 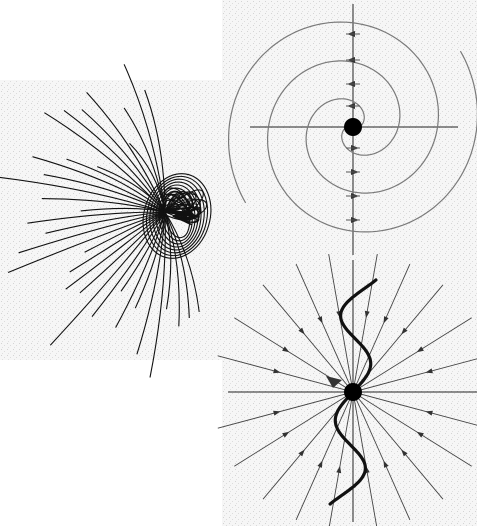 I want to click on spiral-arrow-markers, so click(x=353, y=127).